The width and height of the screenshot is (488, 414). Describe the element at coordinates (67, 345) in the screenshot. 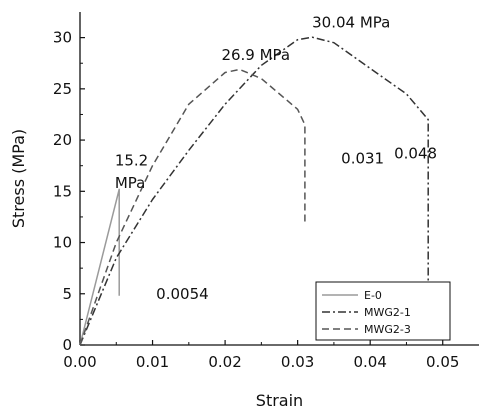

I see `y-tick-label: 0` at that location.